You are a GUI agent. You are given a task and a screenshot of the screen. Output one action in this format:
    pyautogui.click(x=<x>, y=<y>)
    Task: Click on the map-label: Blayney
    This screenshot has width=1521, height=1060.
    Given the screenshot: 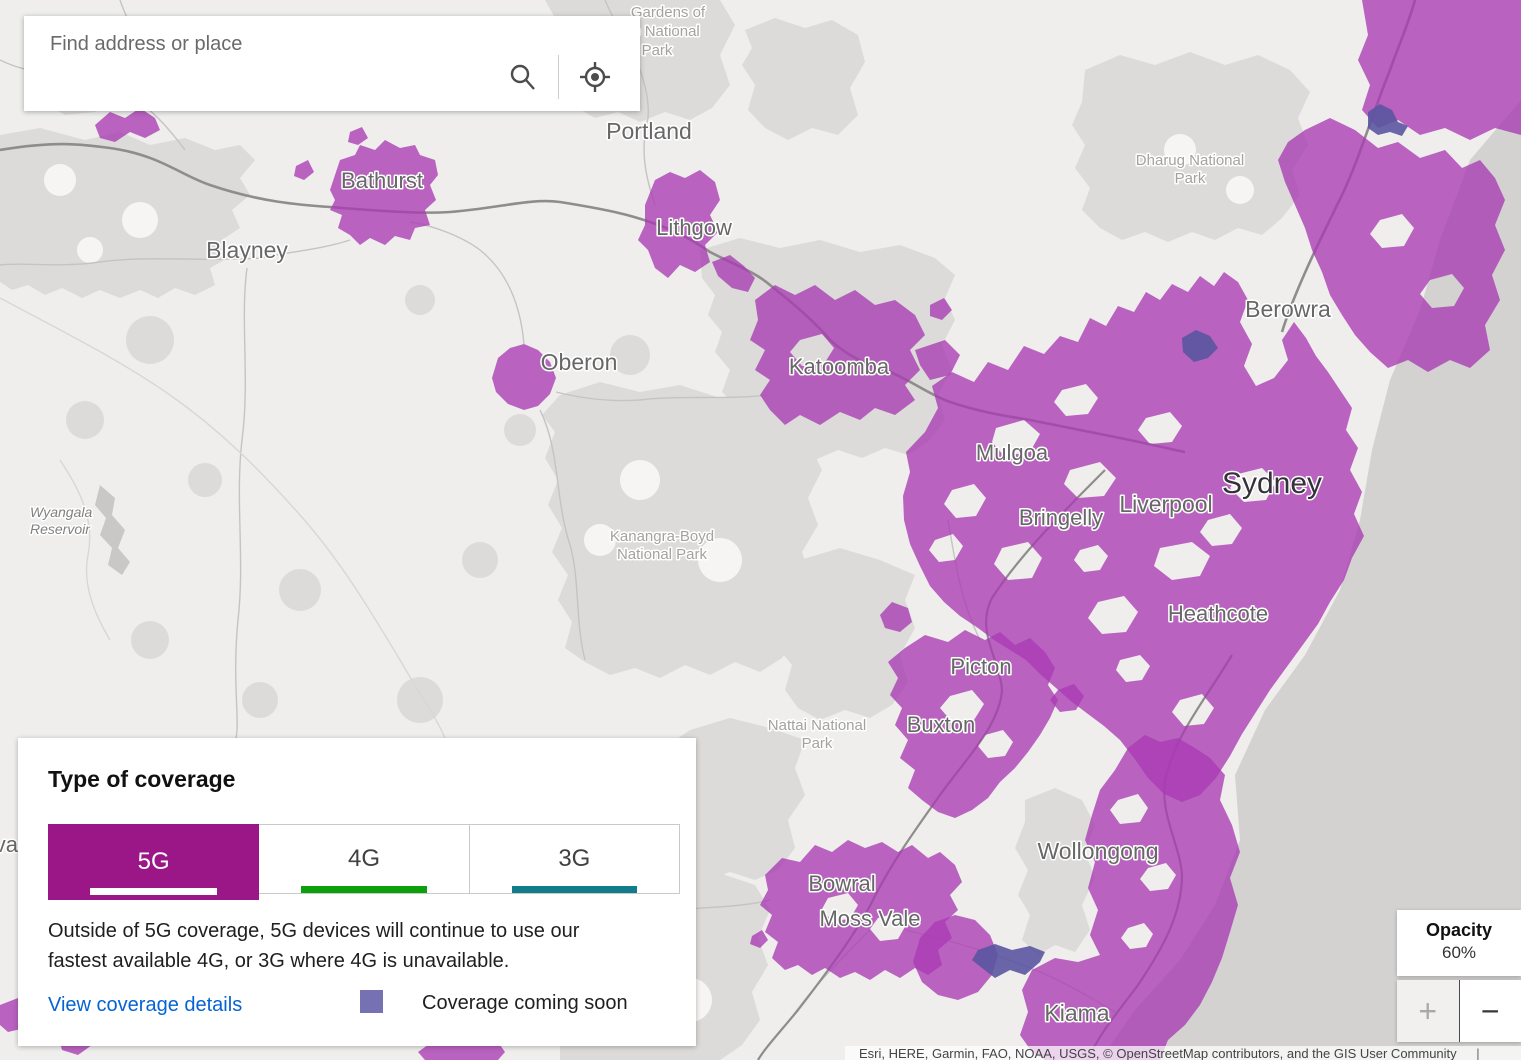 What is the action you would take?
    pyautogui.click(x=247, y=250)
    